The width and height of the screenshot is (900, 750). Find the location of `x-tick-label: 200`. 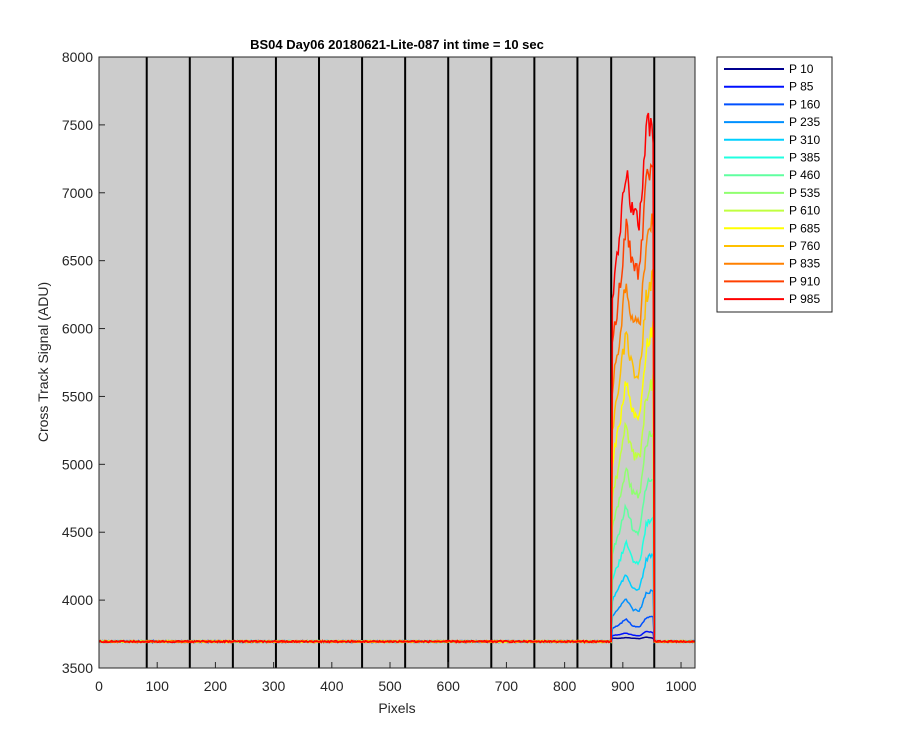

x-tick-label: 200 is located at coordinates (216, 686).